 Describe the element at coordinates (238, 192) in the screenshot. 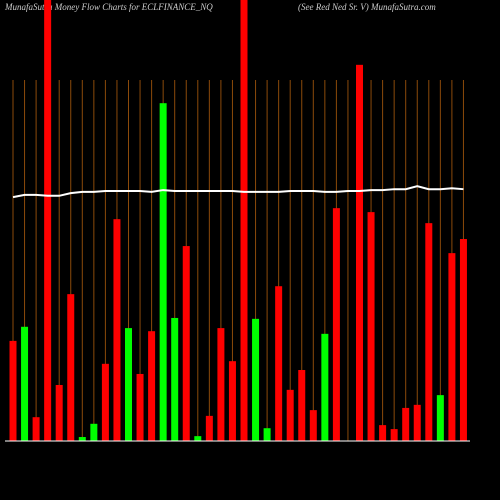

I see `money-flow-line` at that location.